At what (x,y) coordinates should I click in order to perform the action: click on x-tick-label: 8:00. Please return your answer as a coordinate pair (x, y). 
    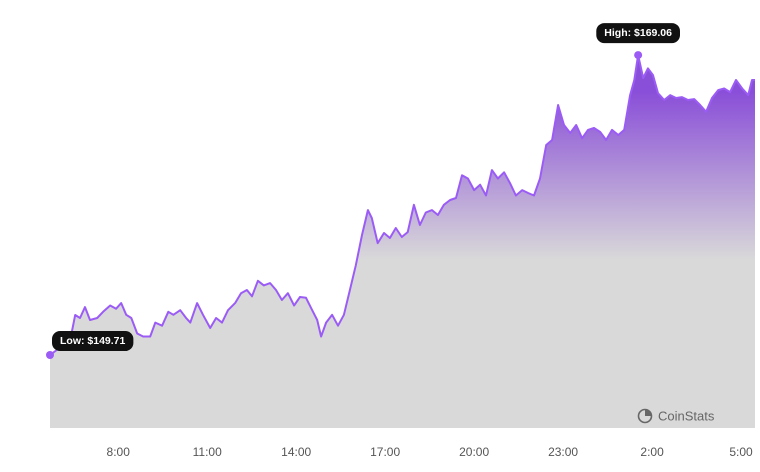
    Looking at the image, I should click on (119, 452).